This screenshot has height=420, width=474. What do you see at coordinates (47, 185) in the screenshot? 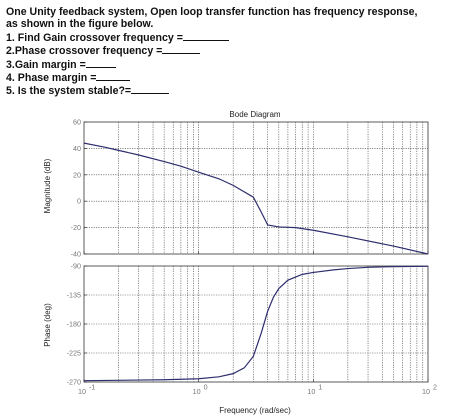
I see `magnitude-axis-label: Magnitude (dB)` at bounding box center [47, 185].